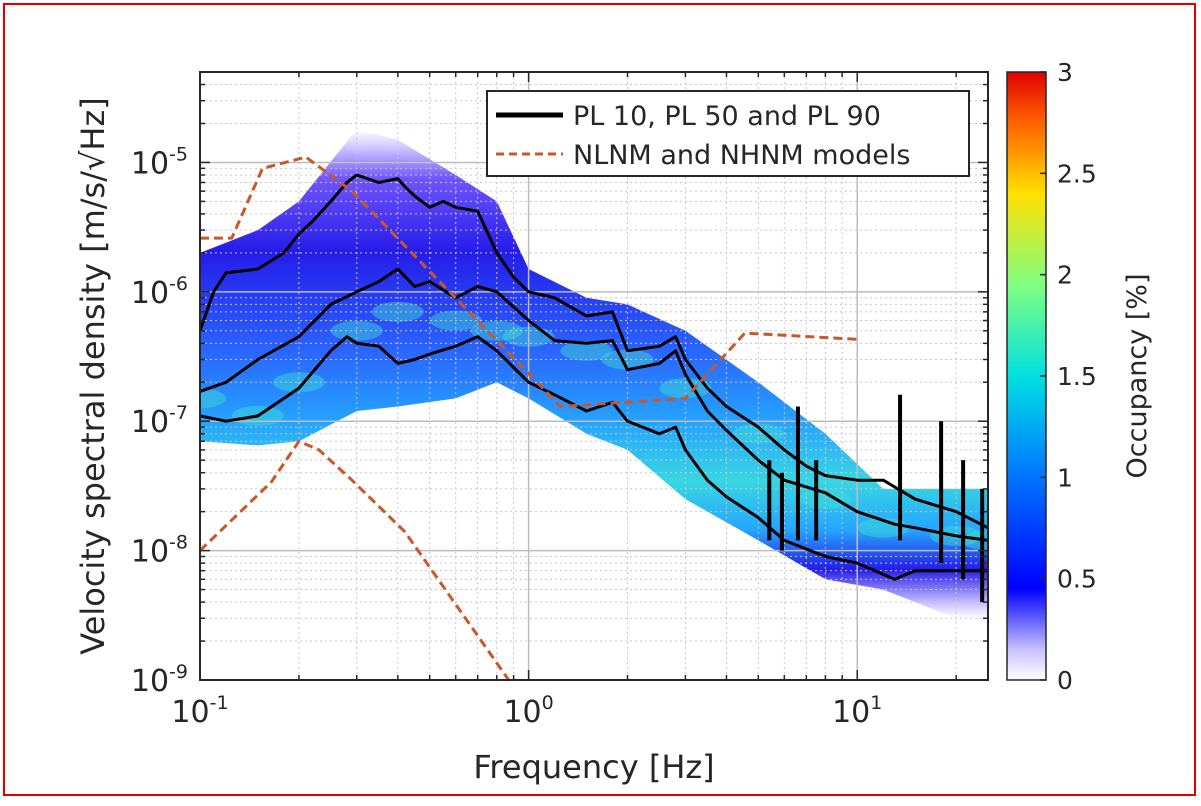 The image size is (1201, 806). I want to click on colorbar-tick-label: 1, so click(1065, 477).